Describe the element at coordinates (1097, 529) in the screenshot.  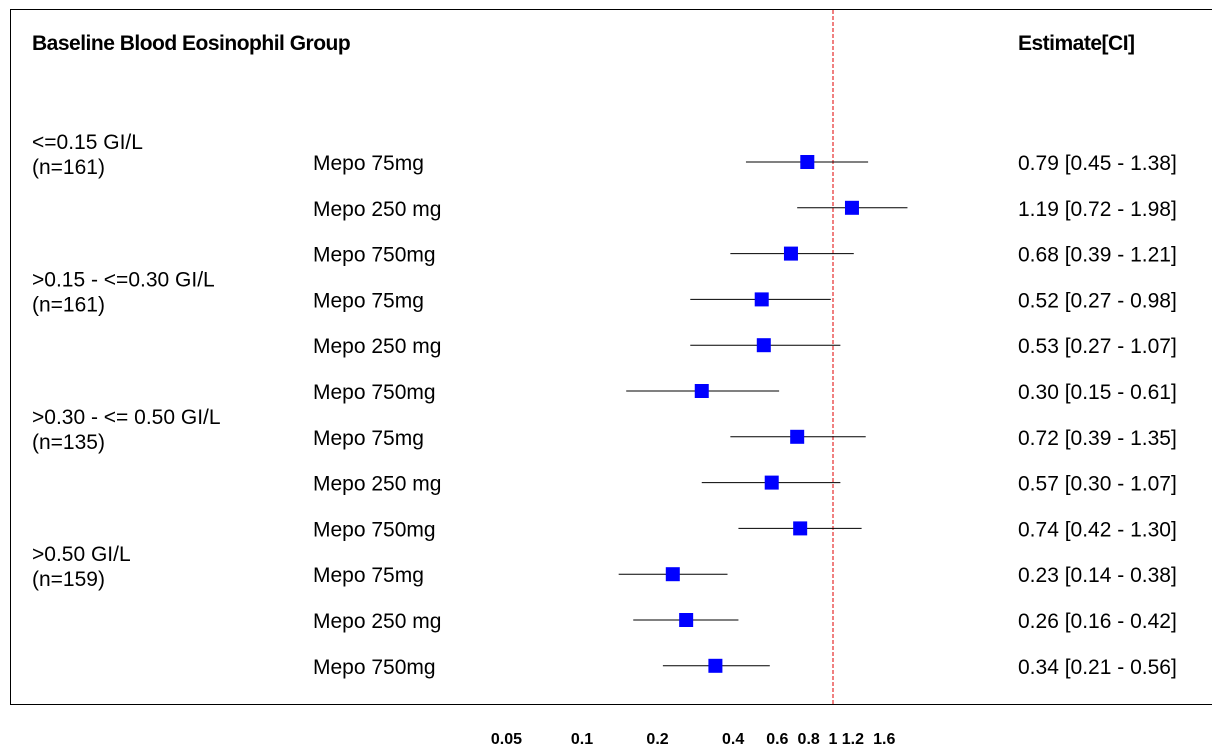
I see `estimate-ci-text: 0.74 [0.42 - 1.30]` at that location.